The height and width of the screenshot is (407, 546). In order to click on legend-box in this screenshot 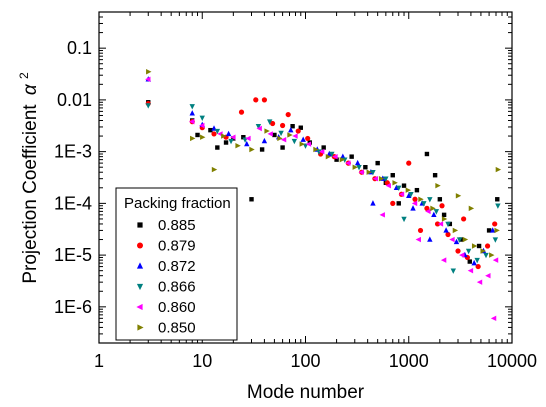, I will do `click(176, 264)`.